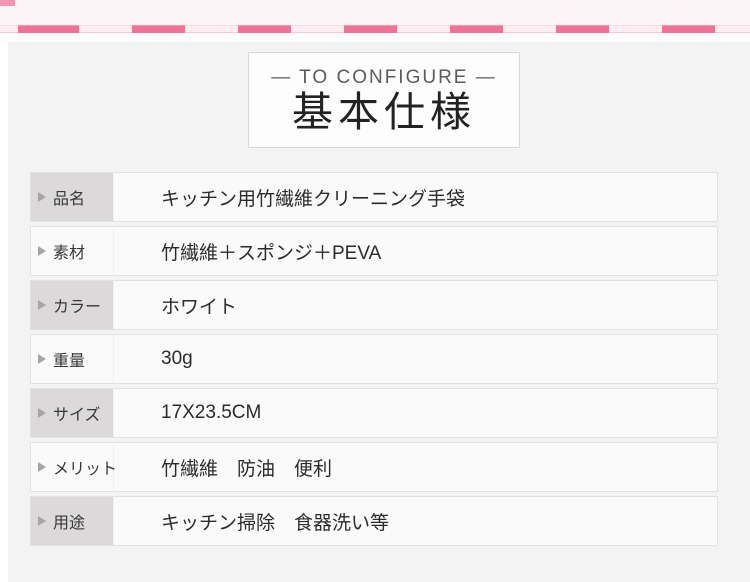 The image size is (750, 582). I want to click on spec-row: 用途 キッチン掃除 食器洗い等, so click(374, 521).